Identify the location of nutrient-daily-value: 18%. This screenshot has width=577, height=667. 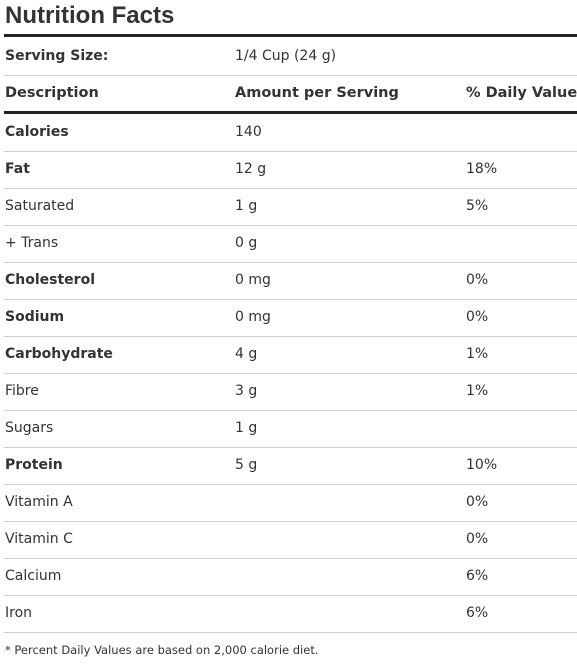
(482, 169).